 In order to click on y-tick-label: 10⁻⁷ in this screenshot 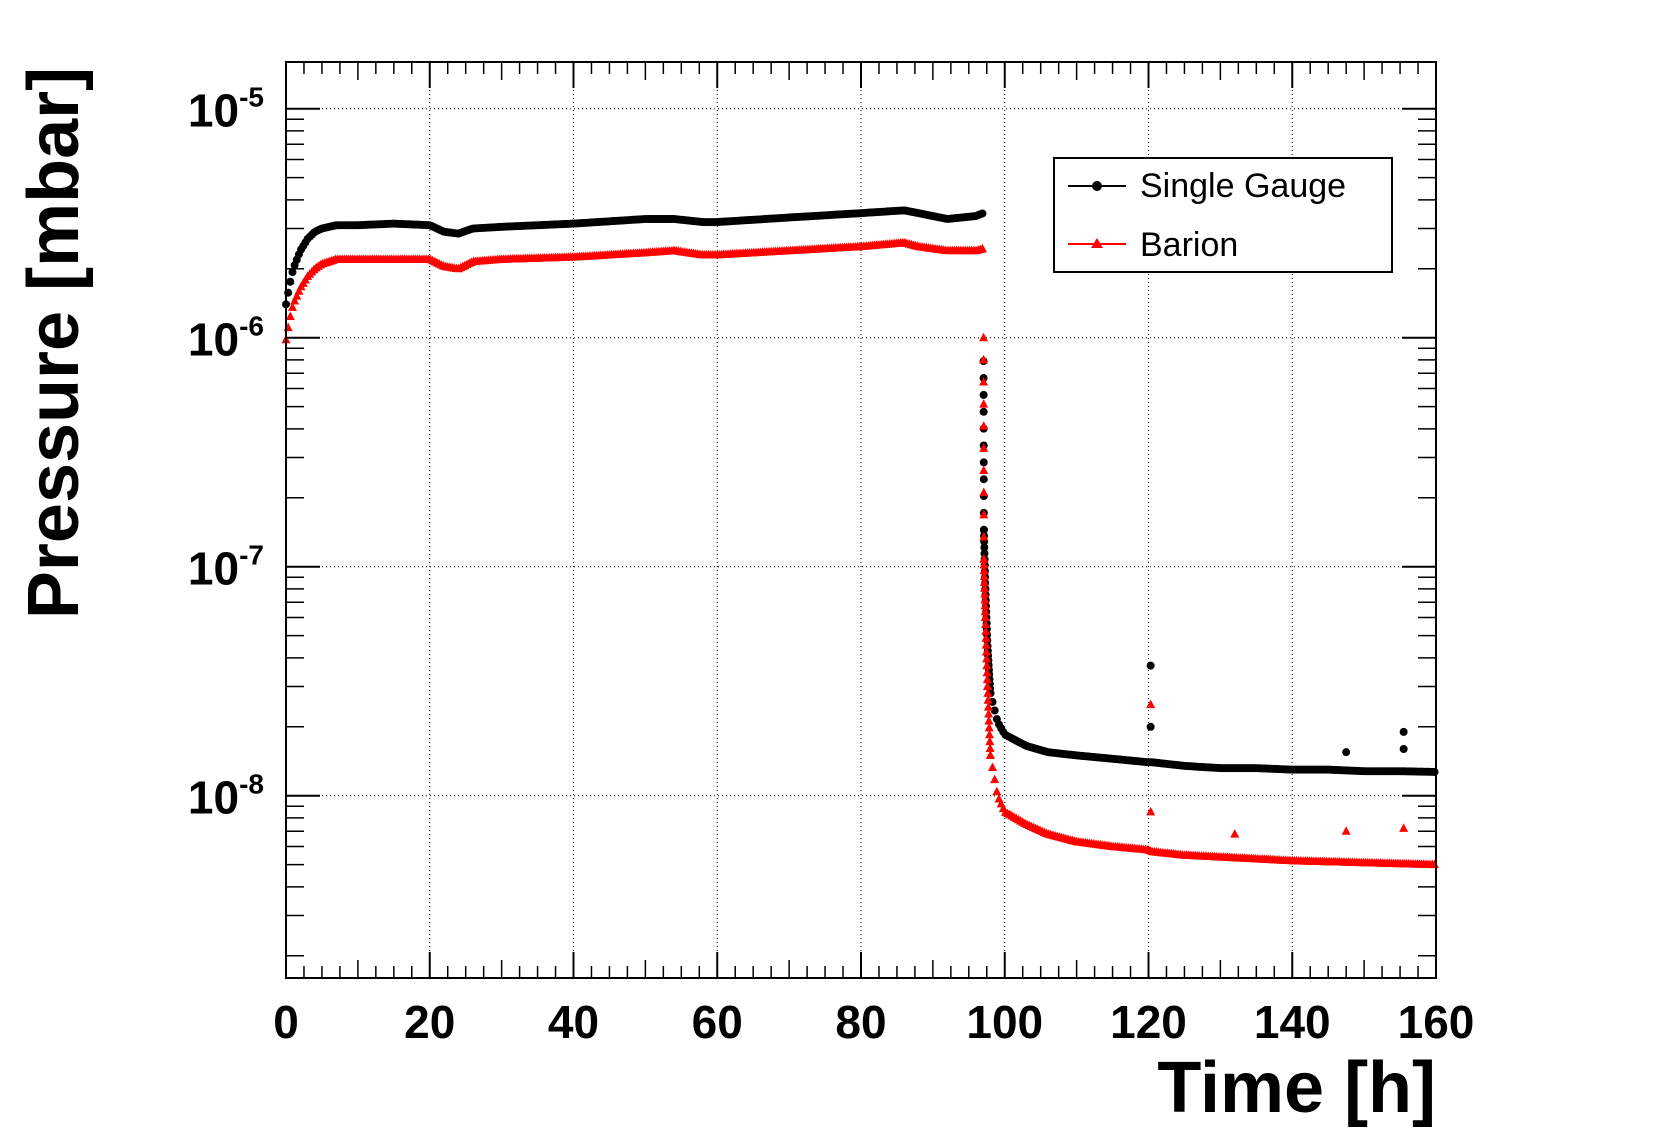, I will do `click(226, 567)`.